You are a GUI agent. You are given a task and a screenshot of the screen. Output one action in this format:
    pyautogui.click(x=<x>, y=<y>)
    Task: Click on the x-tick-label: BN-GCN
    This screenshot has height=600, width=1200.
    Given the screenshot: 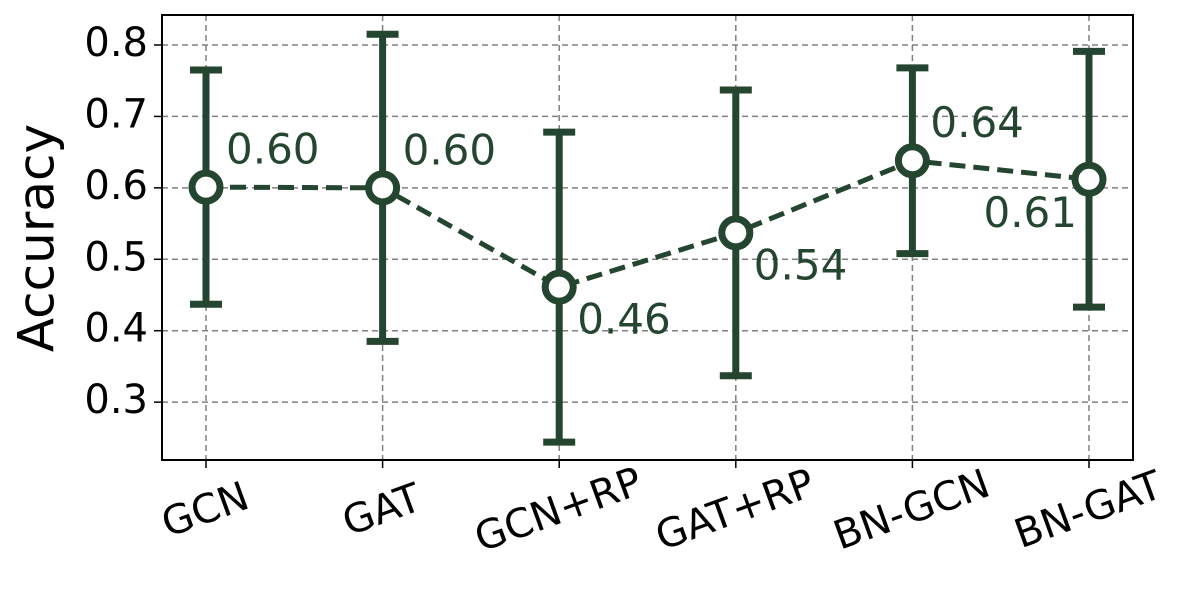 What is the action you would take?
    pyautogui.click(x=912, y=510)
    